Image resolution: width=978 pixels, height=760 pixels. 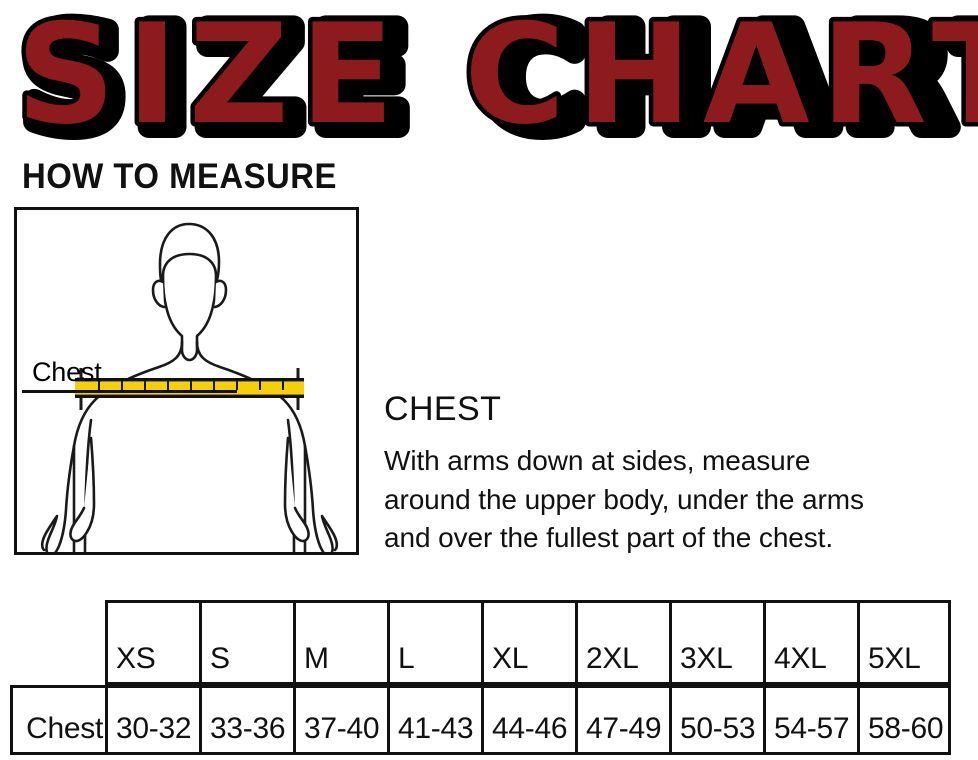 What do you see at coordinates (810, 642) in the screenshot?
I see `table-header-4xl: 4XL` at bounding box center [810, 642].